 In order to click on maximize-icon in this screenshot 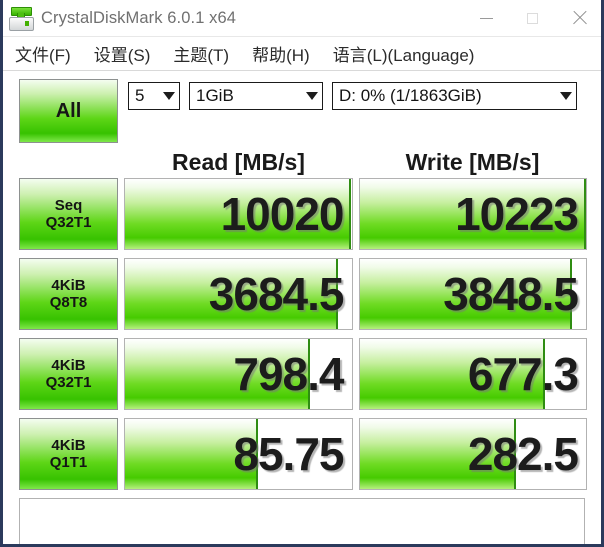, I will do `click(532, 18)`.